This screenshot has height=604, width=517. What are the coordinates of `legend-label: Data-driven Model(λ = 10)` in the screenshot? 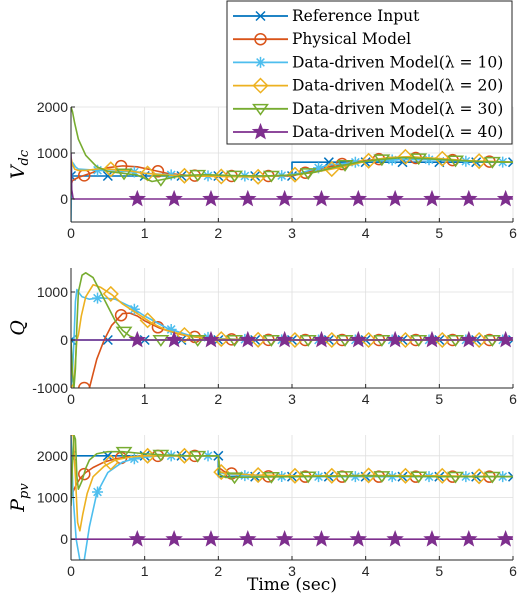 It's located at (397, 62).